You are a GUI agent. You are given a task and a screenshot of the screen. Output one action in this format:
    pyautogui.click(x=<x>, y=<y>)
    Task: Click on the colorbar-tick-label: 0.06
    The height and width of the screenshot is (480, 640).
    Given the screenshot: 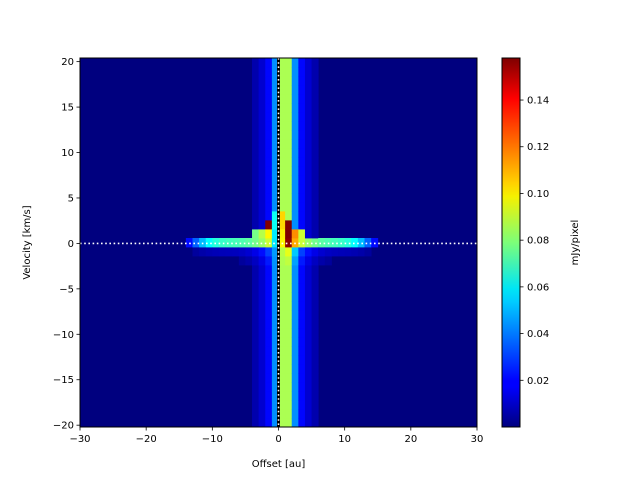 What is the action you would take?
    pyautogui.click(x=538, y=287)
    